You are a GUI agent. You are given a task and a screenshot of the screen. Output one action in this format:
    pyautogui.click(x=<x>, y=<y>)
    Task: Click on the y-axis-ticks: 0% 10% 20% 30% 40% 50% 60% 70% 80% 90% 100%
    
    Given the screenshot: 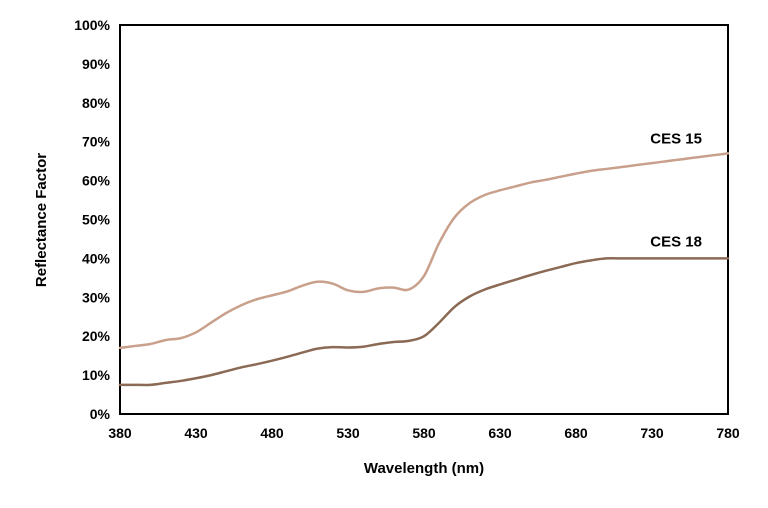 What is the action you would take?
    pyautogui.click(x=92, y=219)
    